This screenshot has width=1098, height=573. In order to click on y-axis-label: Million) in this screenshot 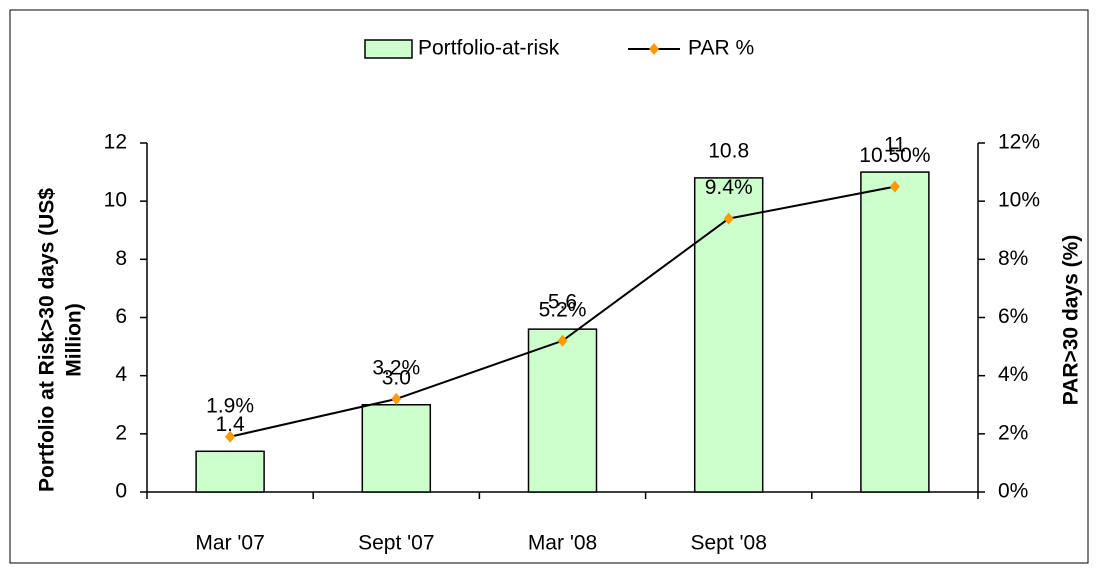, I will do `click(74, 339)`.